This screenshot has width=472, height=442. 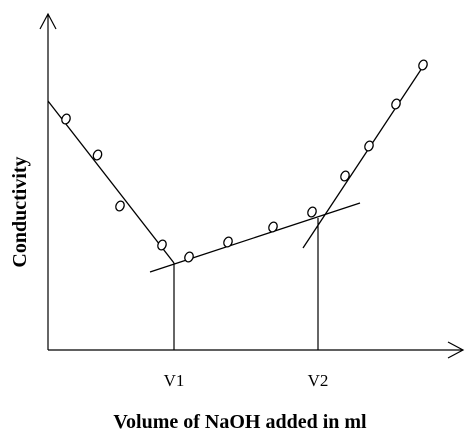 I want to click on drop-lines, so click(x=246, y=284).